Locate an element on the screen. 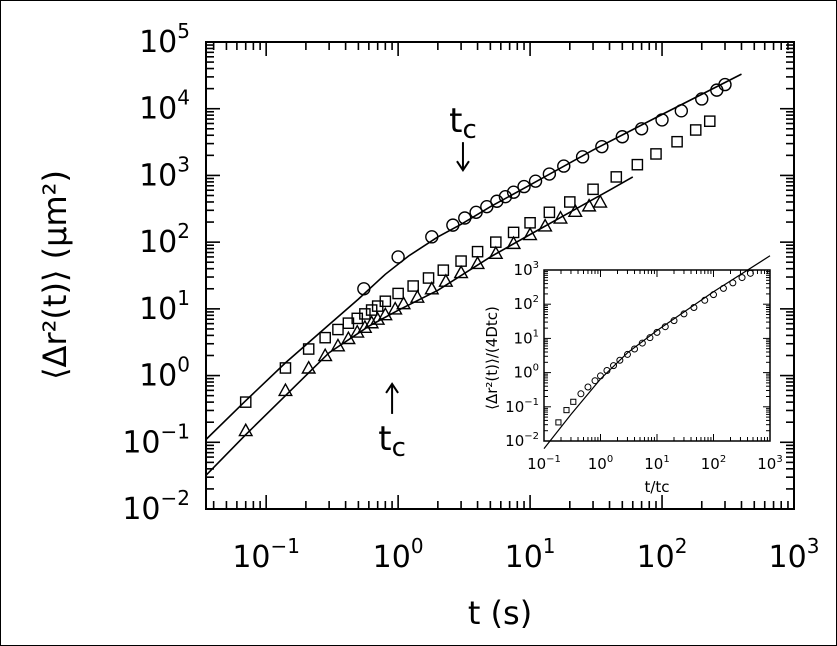  main-x-axis-label: t (s) is located at coordinates (500, 613).